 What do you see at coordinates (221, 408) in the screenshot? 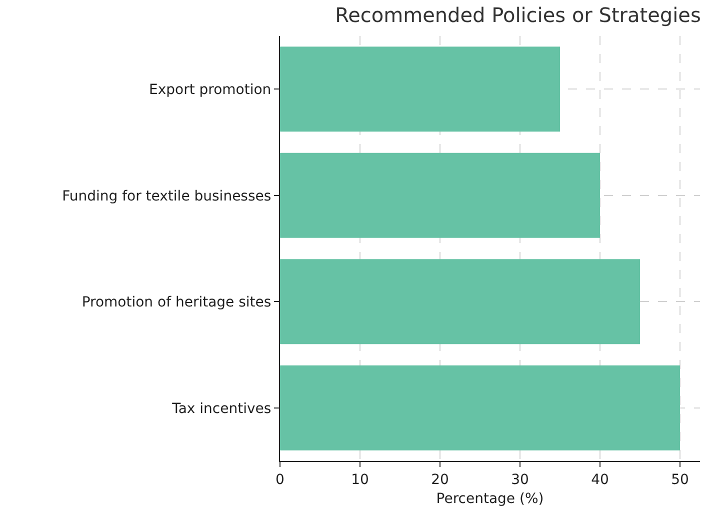
I see `y-tick-label: Tax incentives` at bounding box center [221, 408].